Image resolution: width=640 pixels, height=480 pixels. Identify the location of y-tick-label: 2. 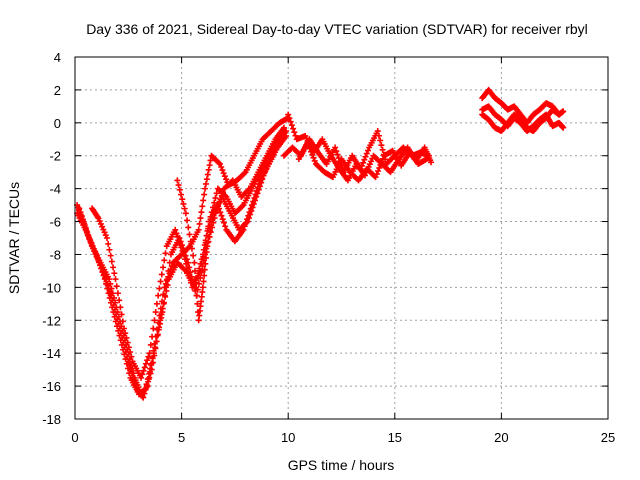
(57, 90).